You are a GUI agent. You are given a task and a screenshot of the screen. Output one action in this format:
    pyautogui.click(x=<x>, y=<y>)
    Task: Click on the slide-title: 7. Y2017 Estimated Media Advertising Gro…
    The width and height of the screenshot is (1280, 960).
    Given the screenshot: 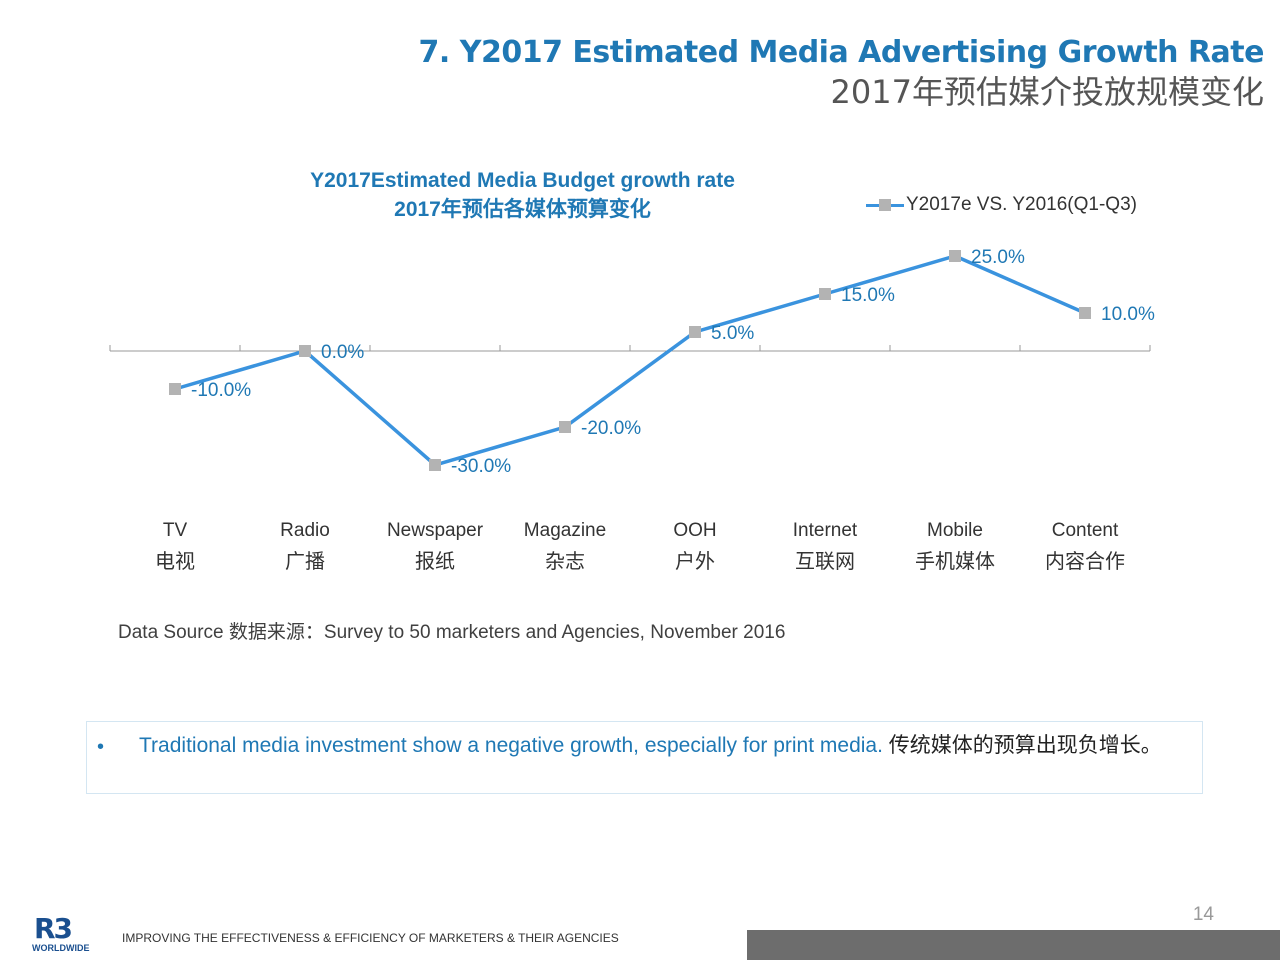 What is the action you would take?
    pyautogui.click(x=841, y=73)
    